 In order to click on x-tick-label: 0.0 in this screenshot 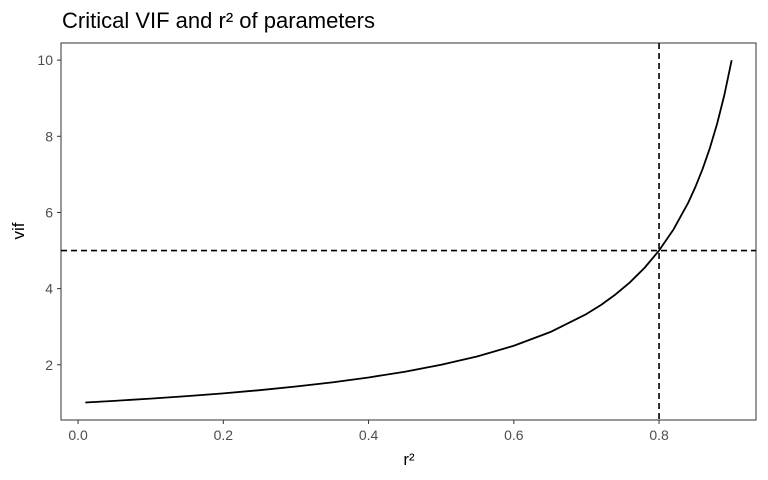, I will do `click(78, 435)`.